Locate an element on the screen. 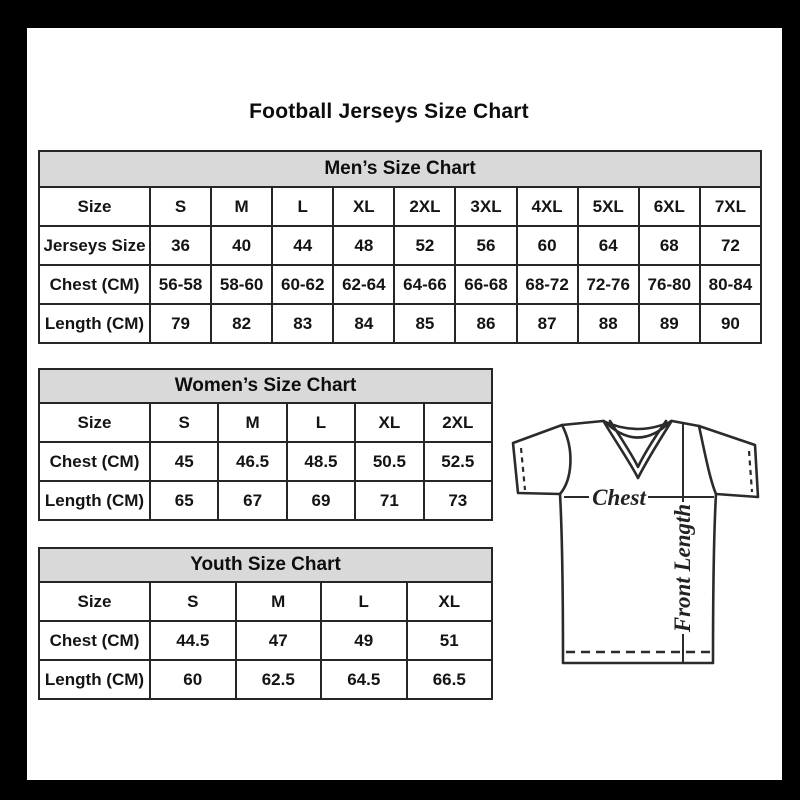  womens-chest-row: Chest (CM) 45 46.5 48.5 50.5 52.5 is located at coordinates (266, 461).